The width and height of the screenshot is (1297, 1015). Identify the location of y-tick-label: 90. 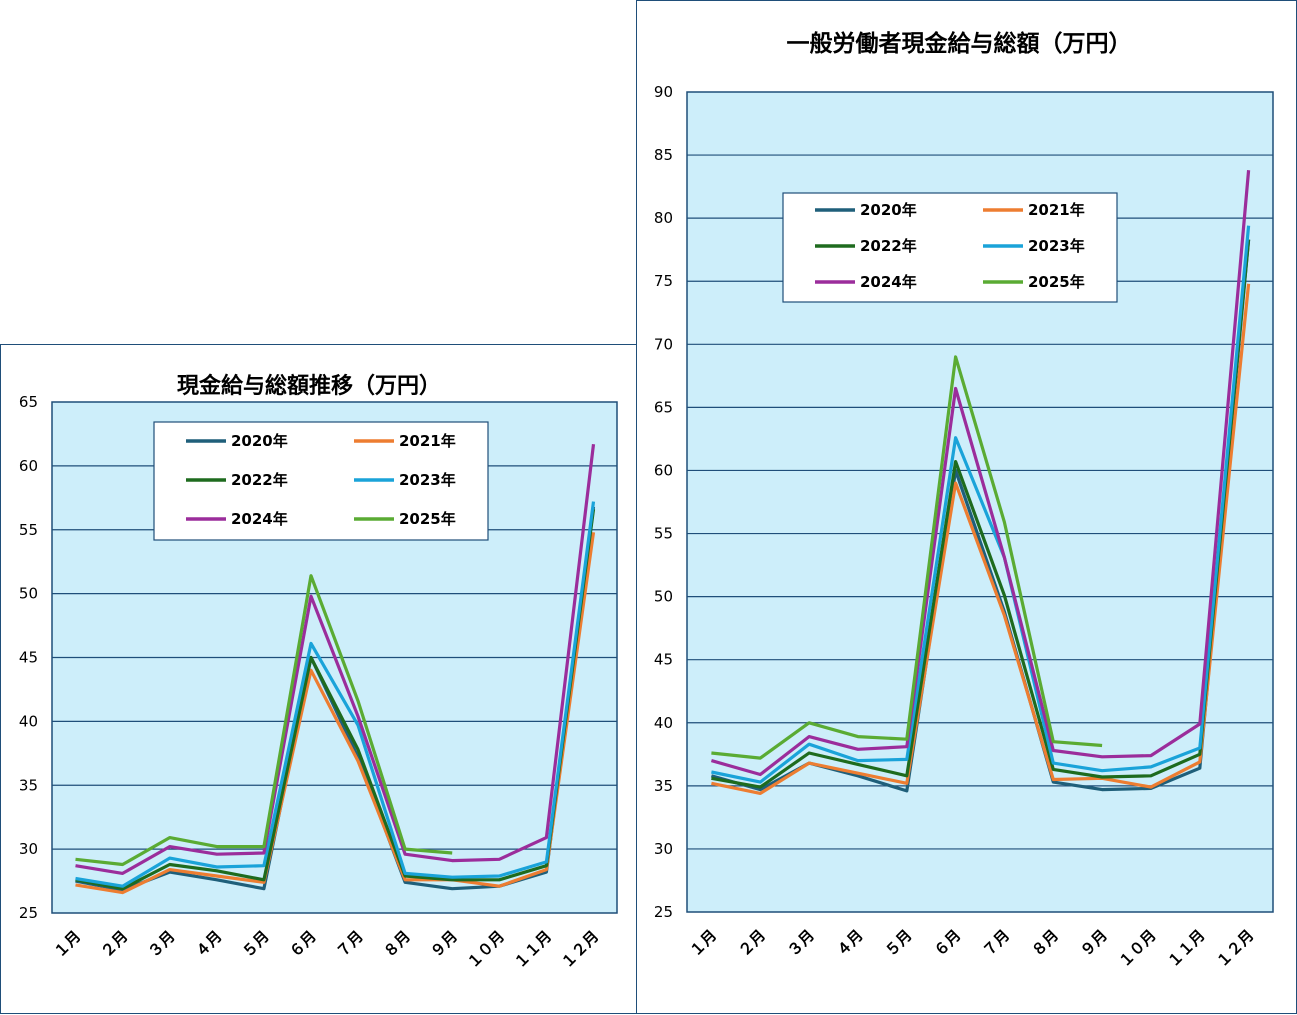
(663, 92).